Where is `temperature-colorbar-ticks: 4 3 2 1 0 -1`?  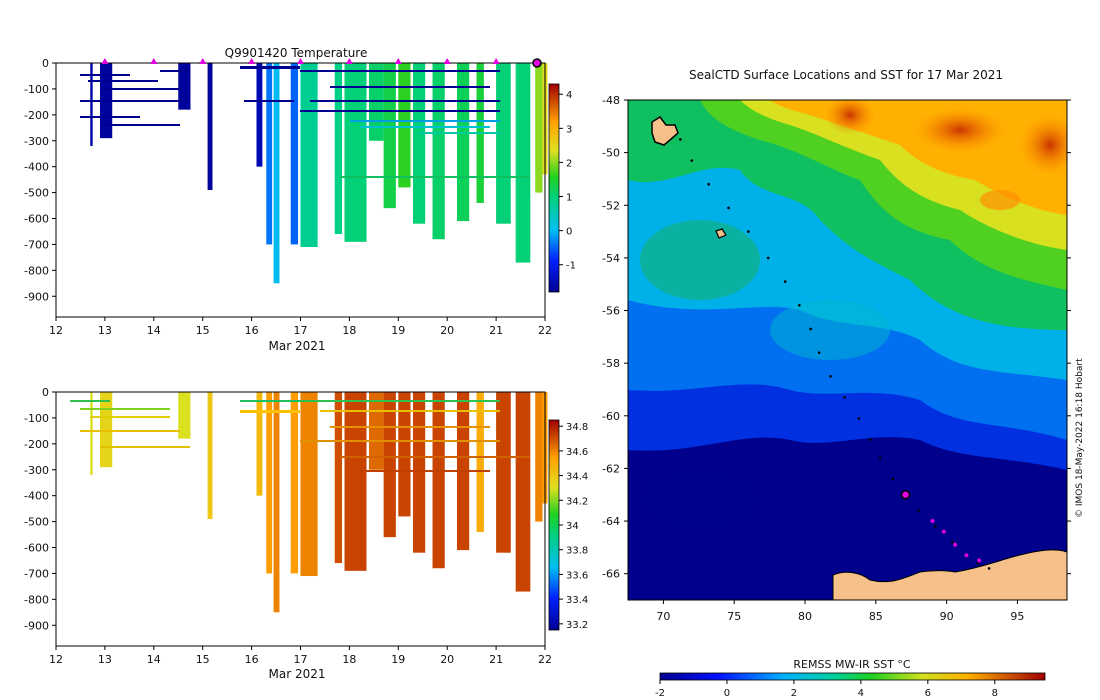
temperature-colorbar-ticks: 4 3 2 1 0 -1 is located at coordinates (567, 181).